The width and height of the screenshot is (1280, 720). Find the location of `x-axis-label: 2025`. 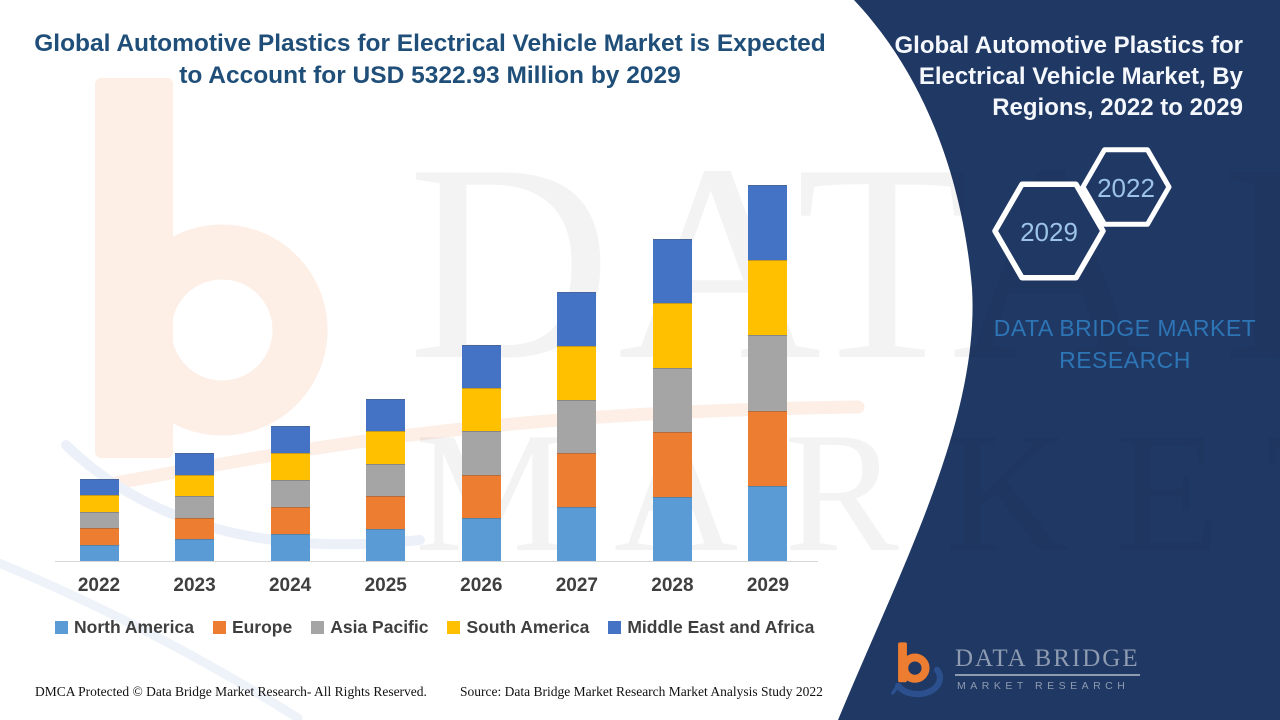

x-axis-label: 2025 is located at coordinates (385, 585).